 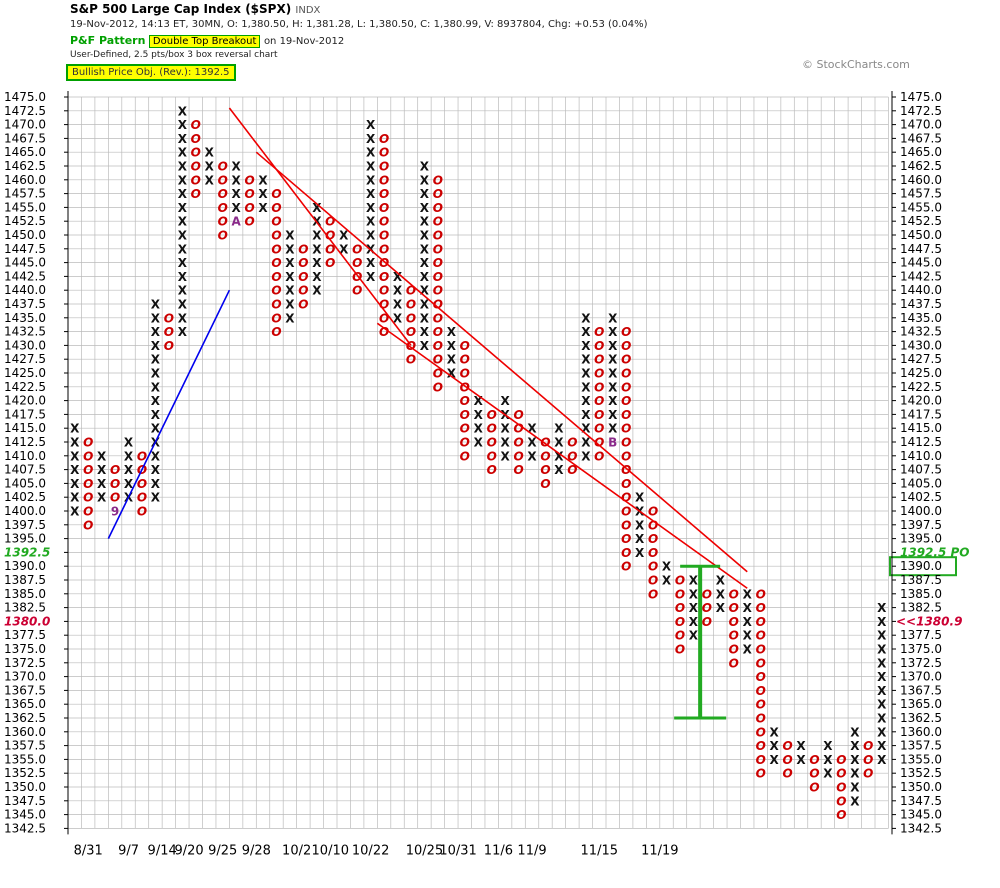 What do you see at coordinates (921, 290) in the screenshot?
I see `y-tick-label-right: 1440.0` at bounding box center [921, 290].